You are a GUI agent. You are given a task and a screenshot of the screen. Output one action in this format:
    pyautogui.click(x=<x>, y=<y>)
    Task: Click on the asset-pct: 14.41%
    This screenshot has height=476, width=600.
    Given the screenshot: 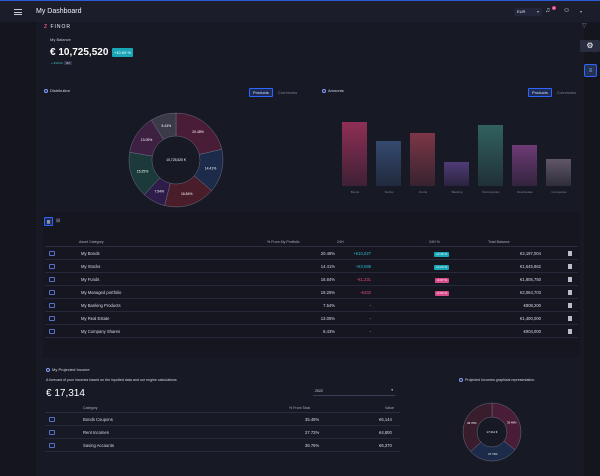 What is the action you would take?
    pyautogui.click(x=327, y=266)
    